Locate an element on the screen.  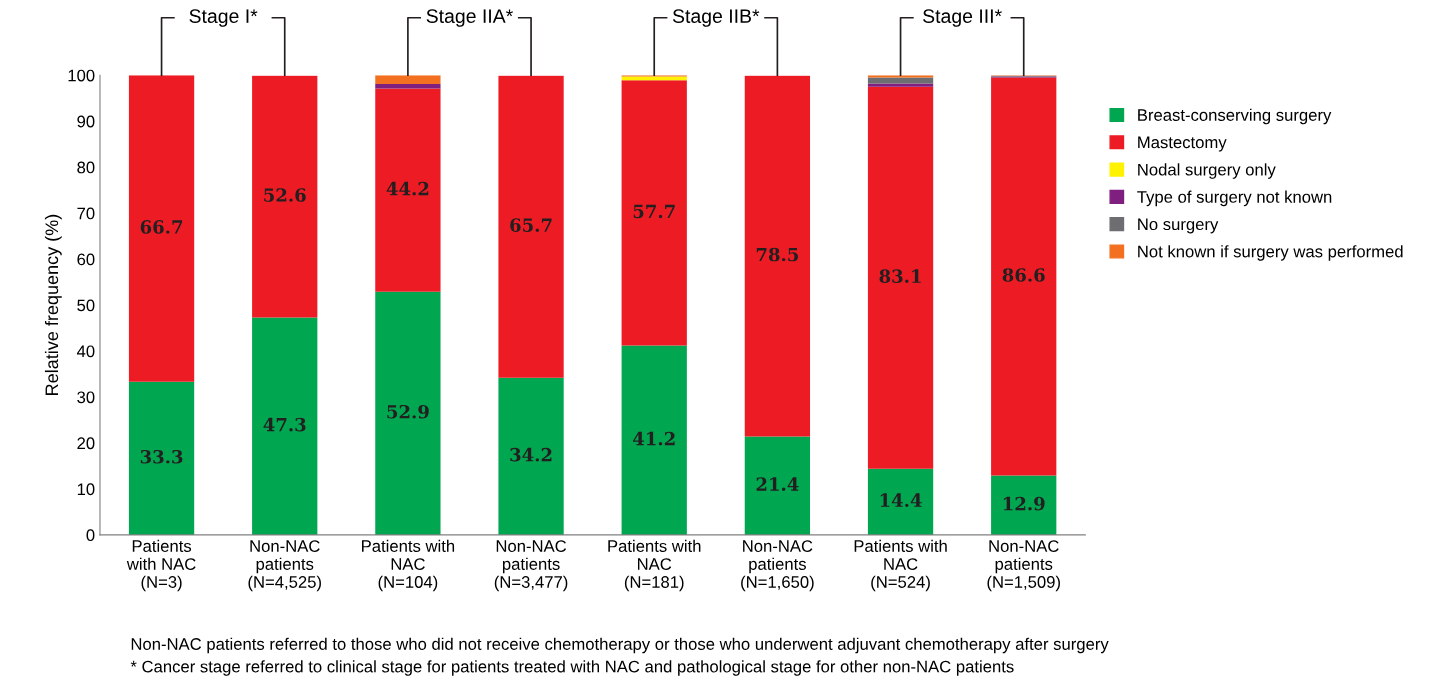
data-label: 52.9 is located at coordinates (408, 411).